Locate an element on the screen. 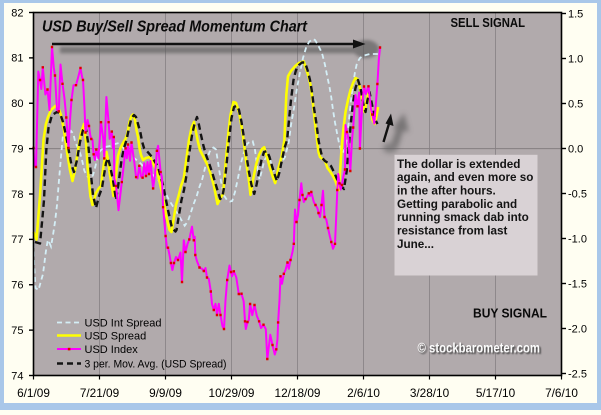 The height and width of the screenshot is (415, 601). svg-text: again, and even more so is located at coordinates (465, 177).